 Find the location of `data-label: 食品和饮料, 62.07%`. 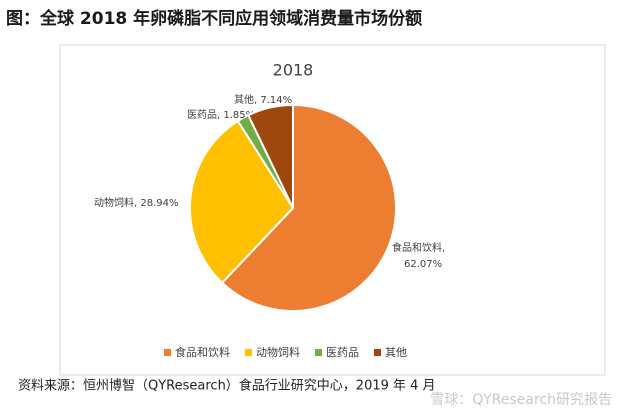

data-label: 食品和饮料, 62.07% is located at coordinates (418, 255).